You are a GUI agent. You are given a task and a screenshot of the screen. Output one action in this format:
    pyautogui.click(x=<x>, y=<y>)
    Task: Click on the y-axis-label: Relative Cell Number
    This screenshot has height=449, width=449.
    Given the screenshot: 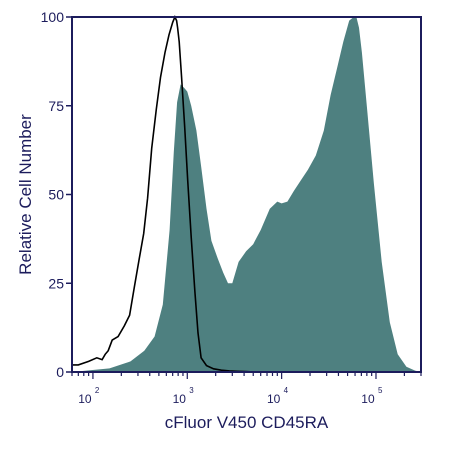 What is the action you would take?
    pyautogui.click(x=25, y=194)
    